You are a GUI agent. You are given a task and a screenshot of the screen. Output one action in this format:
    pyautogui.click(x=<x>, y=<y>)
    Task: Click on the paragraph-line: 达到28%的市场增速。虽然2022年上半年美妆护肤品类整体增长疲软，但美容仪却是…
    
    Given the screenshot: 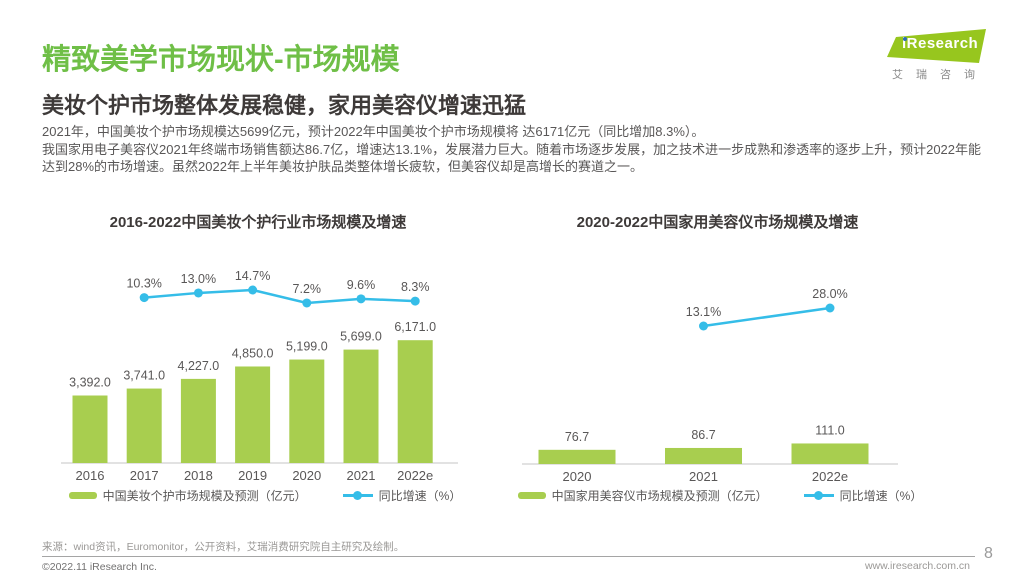 What is the action you would take?
    pyautogui.click(x=342, y=166)
    